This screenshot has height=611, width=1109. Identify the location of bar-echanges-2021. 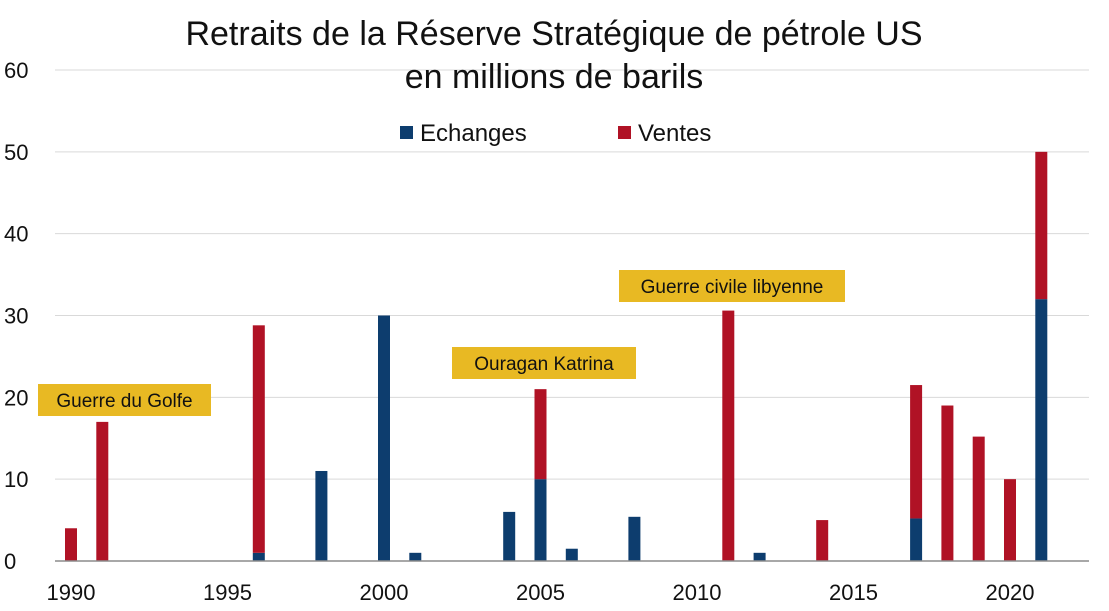
(1041, 430).